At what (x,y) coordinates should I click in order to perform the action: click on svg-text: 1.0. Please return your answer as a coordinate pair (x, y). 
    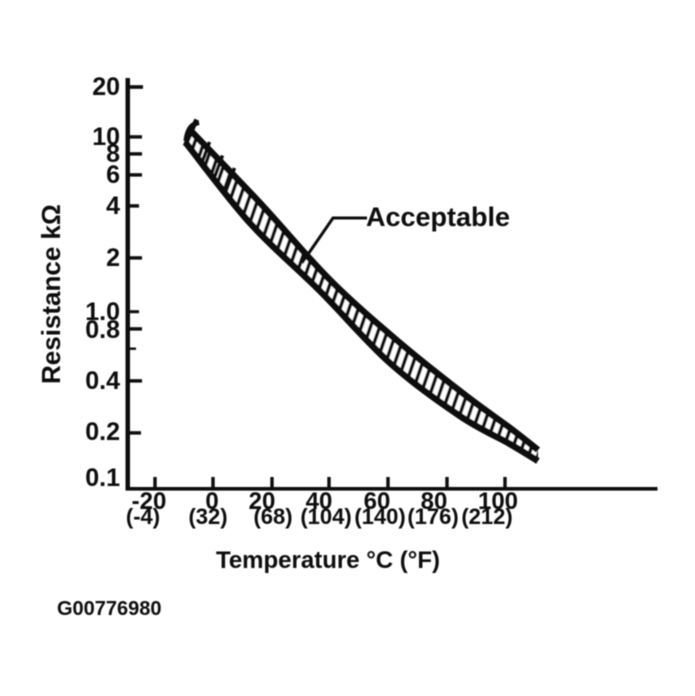
    Looking at the image, I should click on (102, 312).